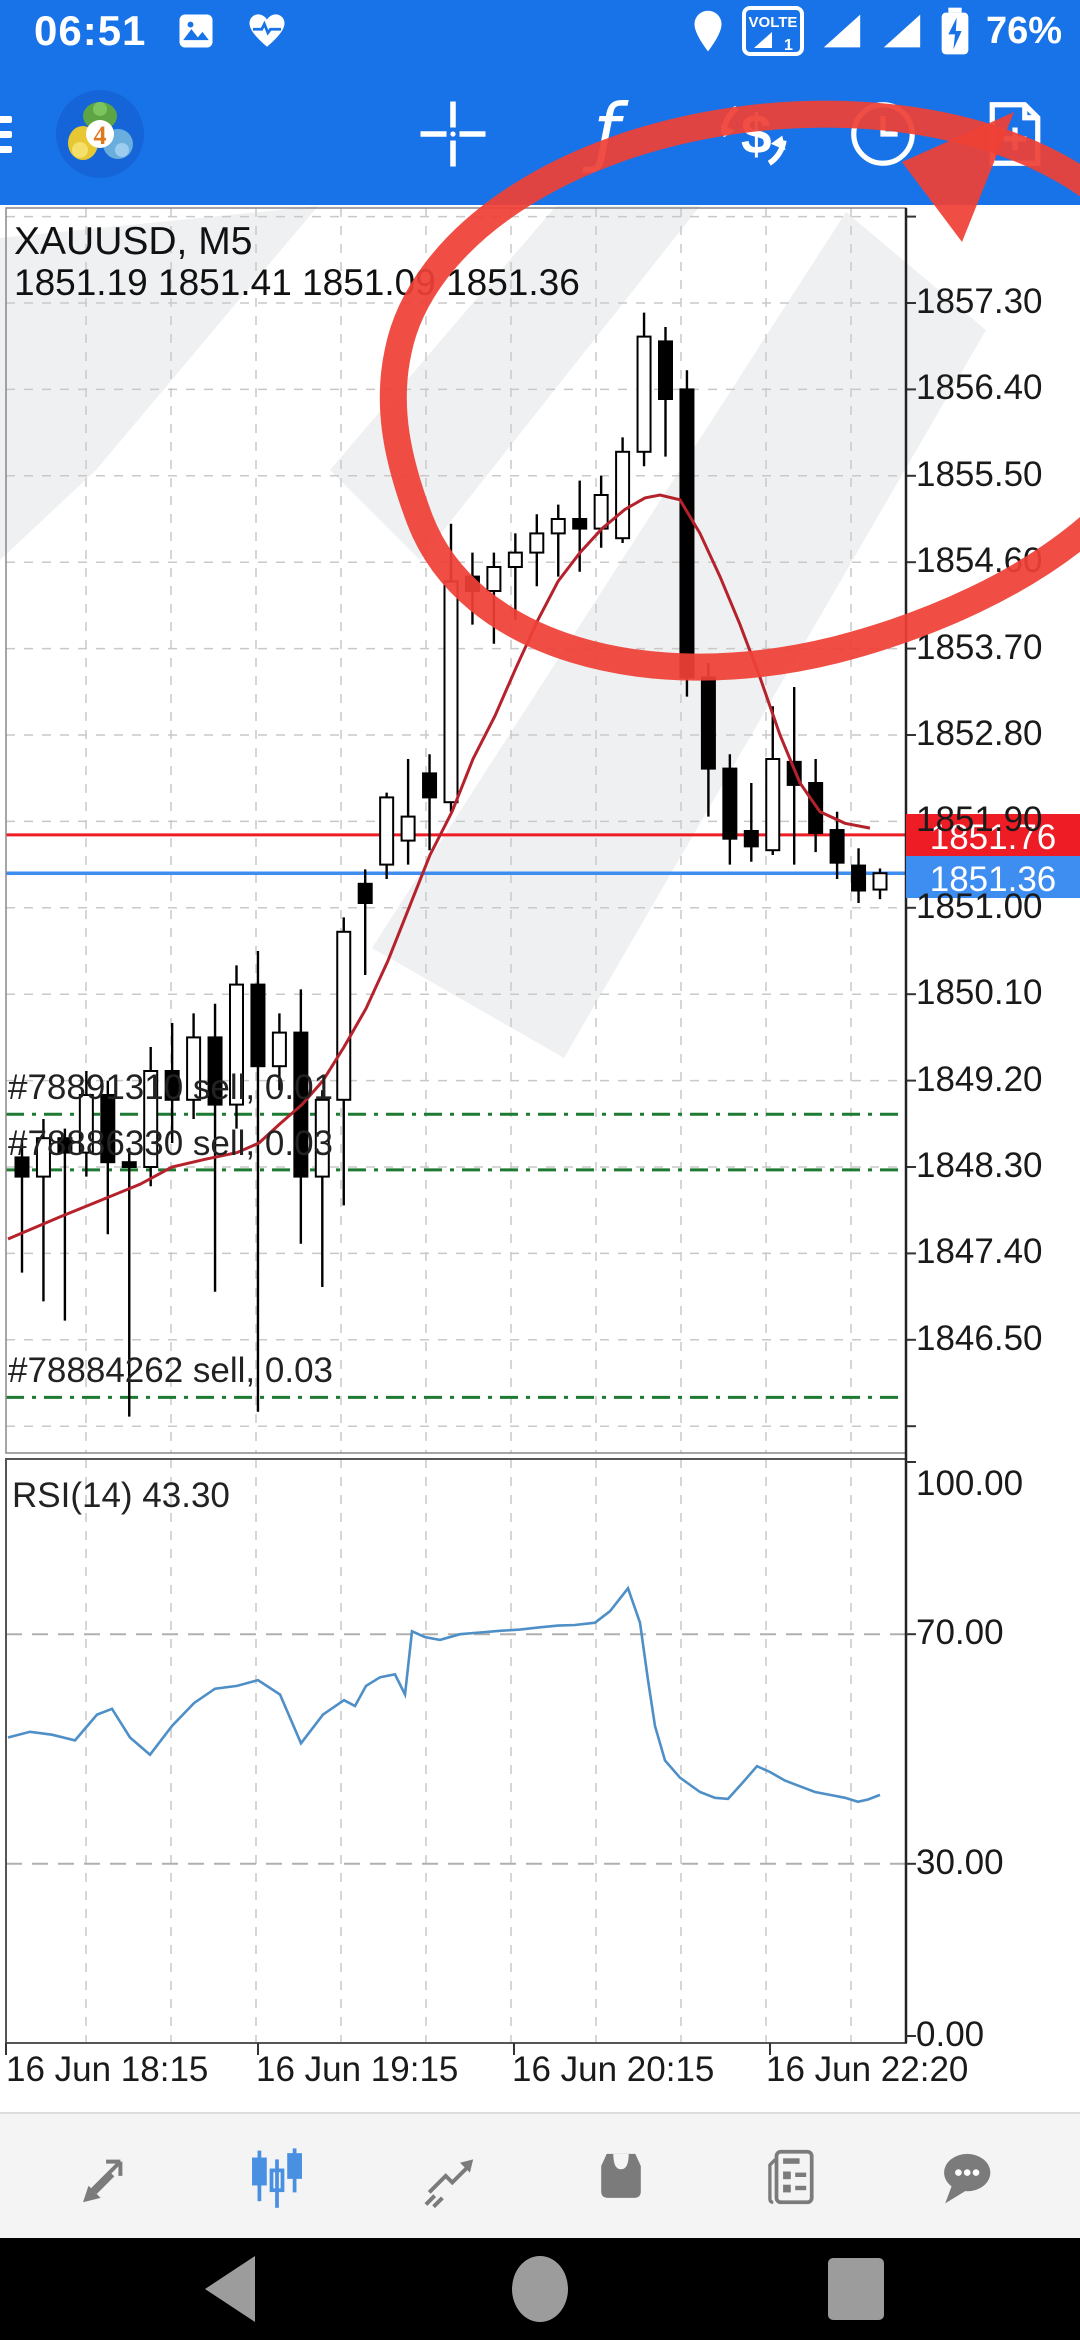  I want to click on svg-text: 4, so click(100, 135).